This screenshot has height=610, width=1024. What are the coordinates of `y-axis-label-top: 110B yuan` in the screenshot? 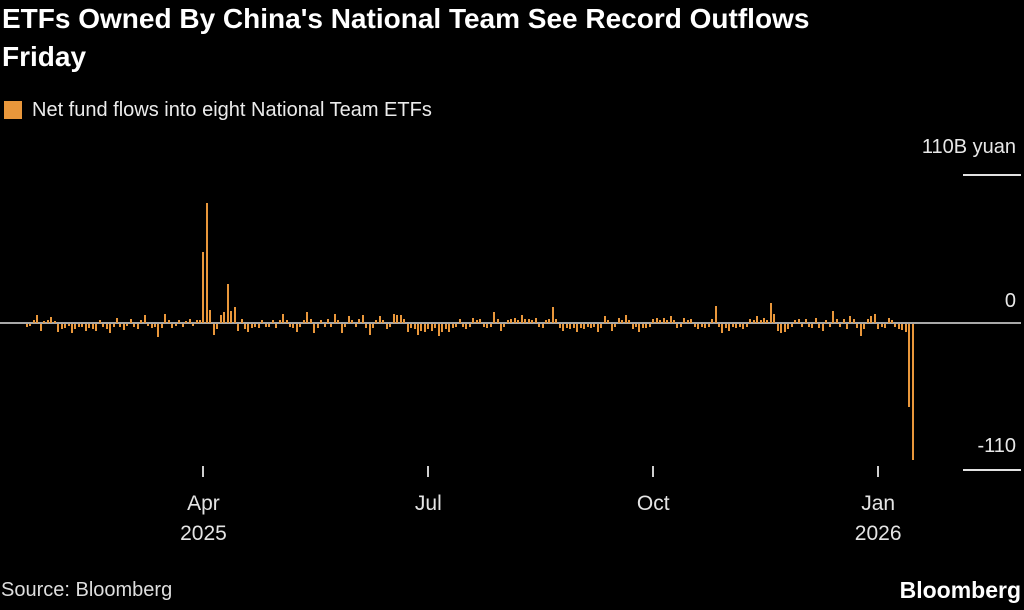 It's located at (968, 147).